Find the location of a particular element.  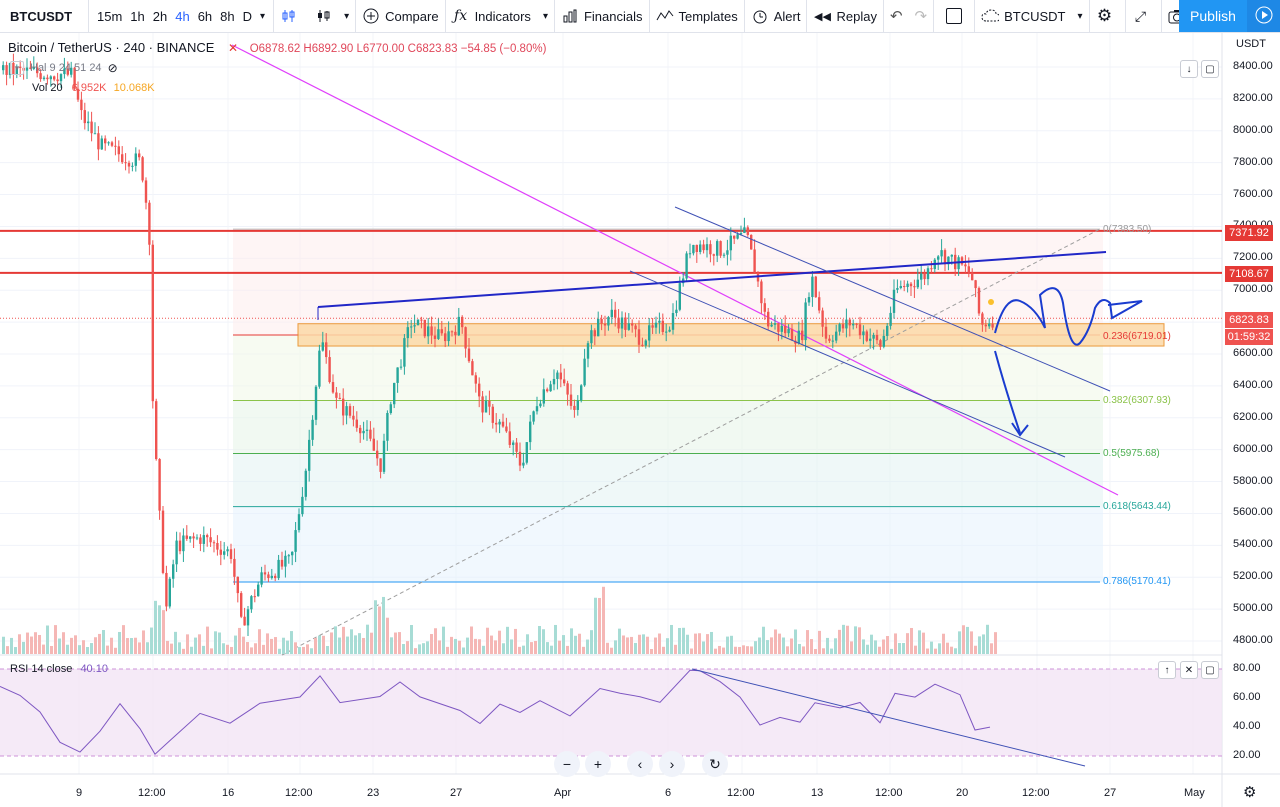

bars-style-button: ▾ is located at coordinates (332, 16).